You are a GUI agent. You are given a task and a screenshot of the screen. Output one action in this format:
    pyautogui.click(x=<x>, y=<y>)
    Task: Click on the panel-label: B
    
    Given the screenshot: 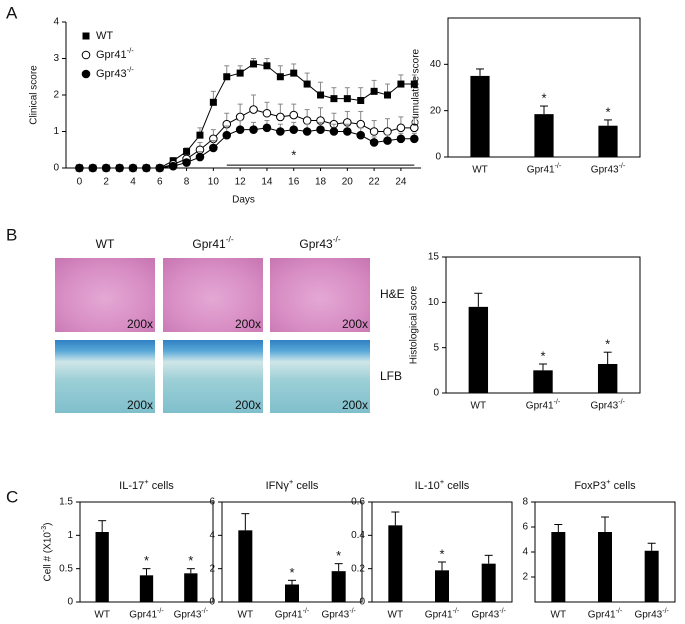 What is the action you would take?
    pyautogui.click(x=11, y=234)
    